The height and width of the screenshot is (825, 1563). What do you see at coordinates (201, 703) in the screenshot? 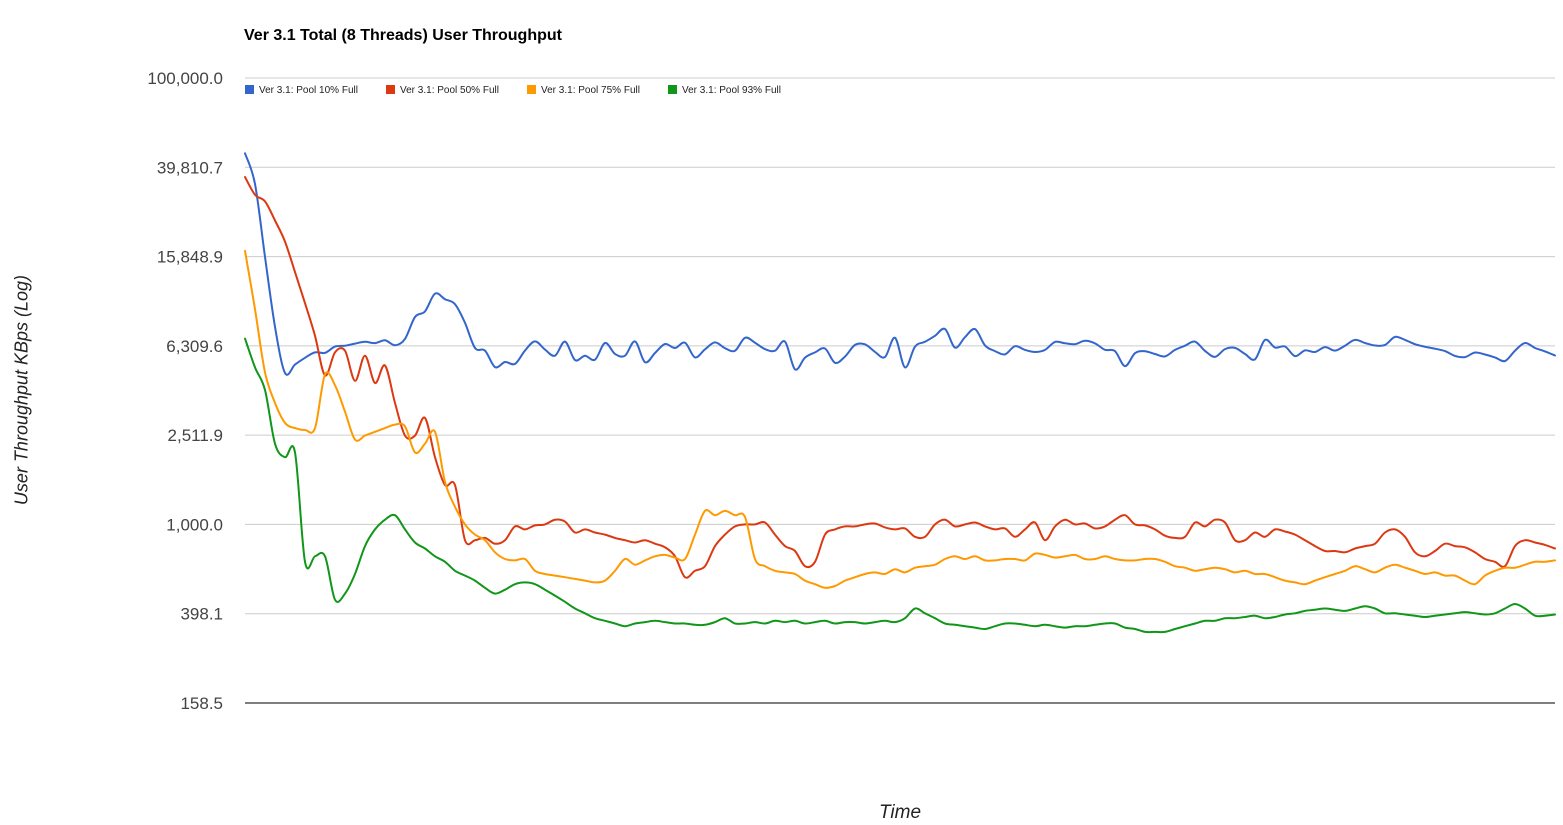
I see `y-tick-label: 158.5` at bounding box center [201, 703].